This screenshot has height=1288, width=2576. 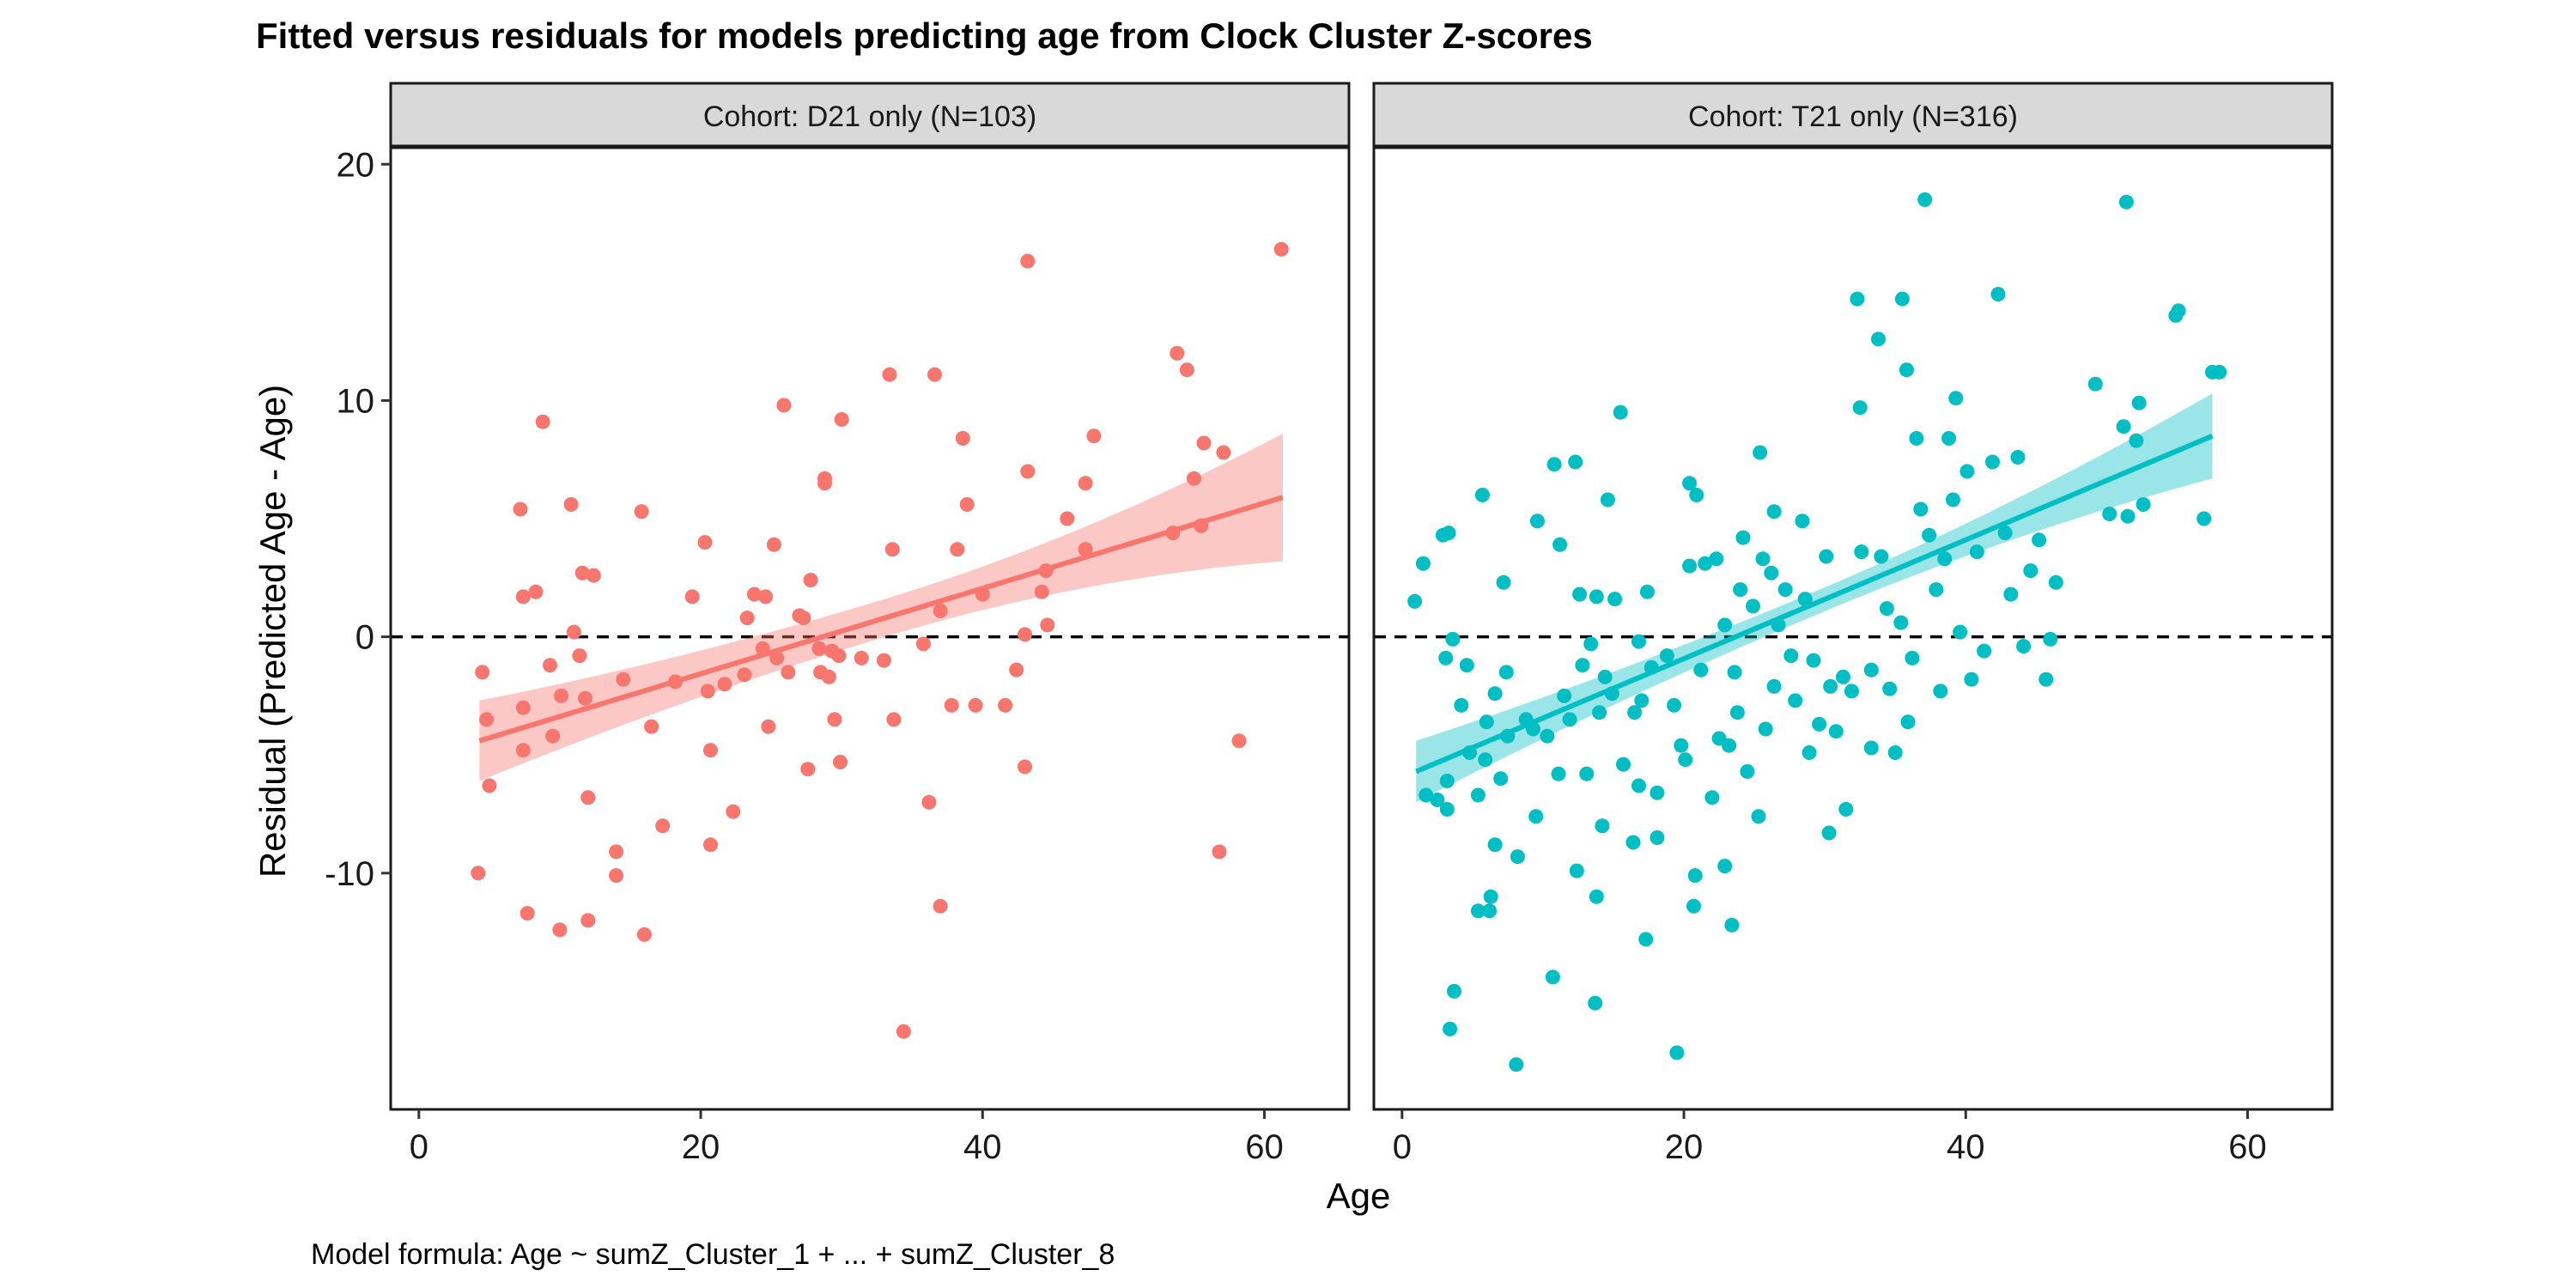 What do you see at coordinates (1402, 1147) in the screenshot?
I see `x-tick-label: 0` at bounding box center [1402, 1147].